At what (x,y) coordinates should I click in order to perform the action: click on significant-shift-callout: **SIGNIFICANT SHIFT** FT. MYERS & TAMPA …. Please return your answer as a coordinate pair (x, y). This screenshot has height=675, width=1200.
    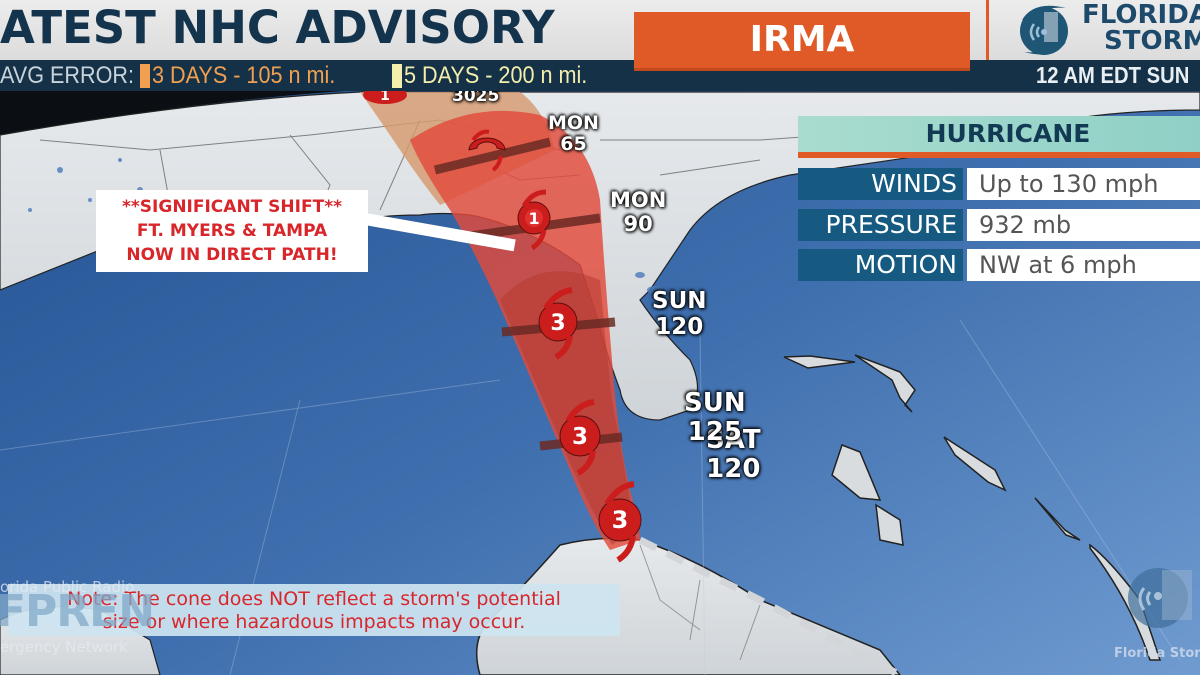
    Looking at the image, I should click on (232, 231).